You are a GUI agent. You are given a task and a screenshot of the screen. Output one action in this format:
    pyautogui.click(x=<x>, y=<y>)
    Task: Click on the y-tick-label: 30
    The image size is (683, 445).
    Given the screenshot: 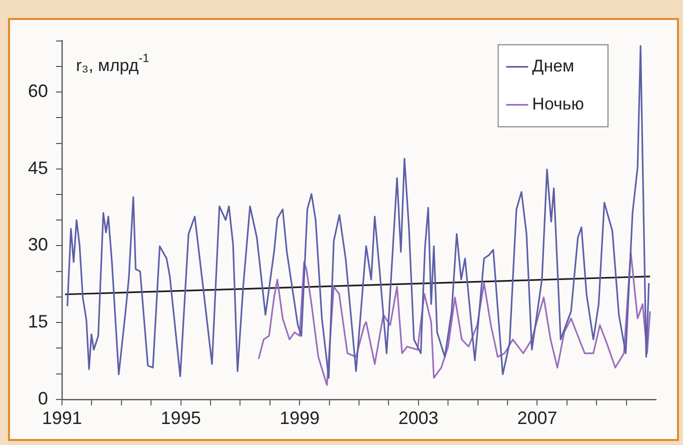 What is the action you would take?
    pyautogui.click(x=38, y=244)
    